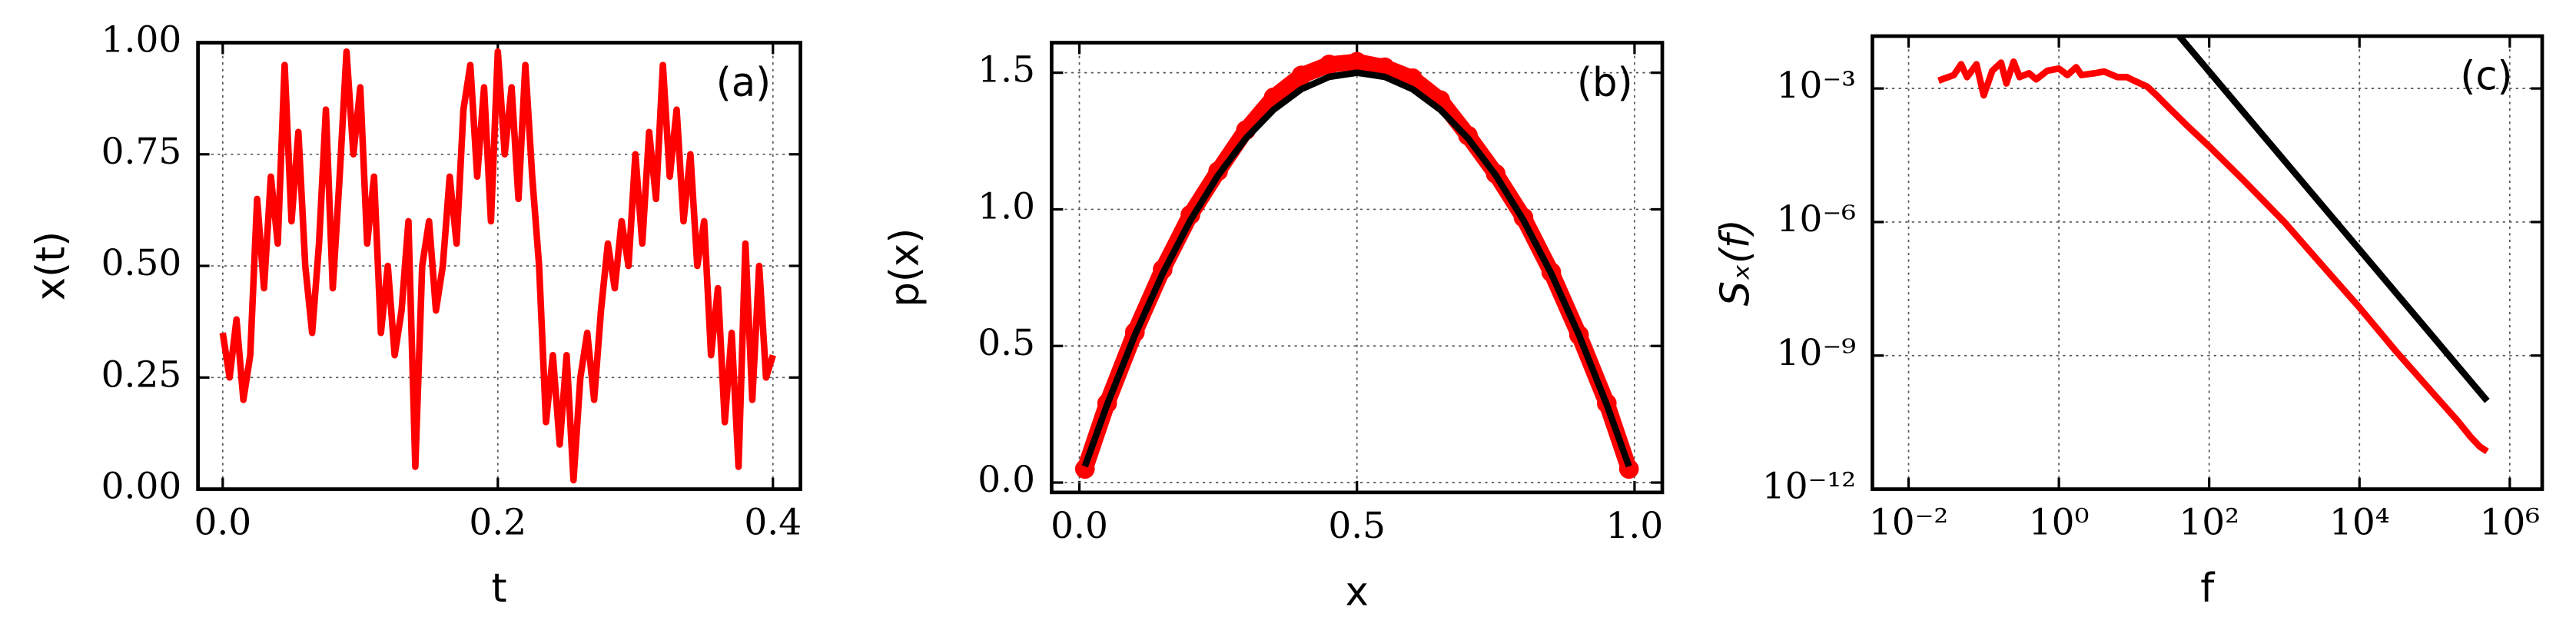  Describe the element at coordinates (2209, 523) in the screenshot. I see `x-tick-label: 10²` at that location.